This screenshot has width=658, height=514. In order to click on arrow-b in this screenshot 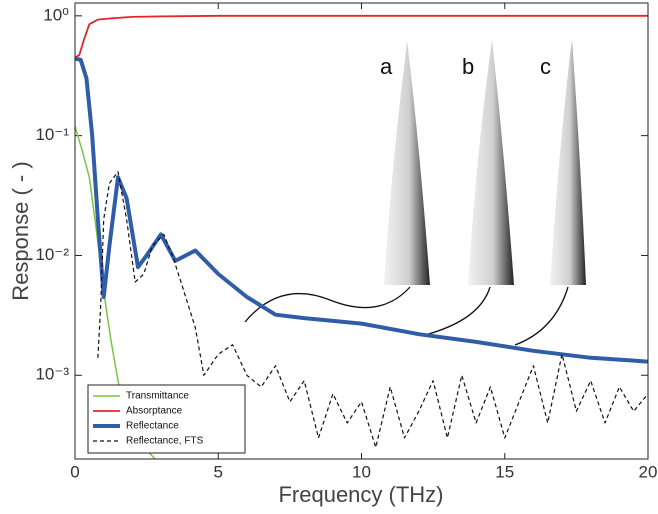, I will do `click(457, 311)`.